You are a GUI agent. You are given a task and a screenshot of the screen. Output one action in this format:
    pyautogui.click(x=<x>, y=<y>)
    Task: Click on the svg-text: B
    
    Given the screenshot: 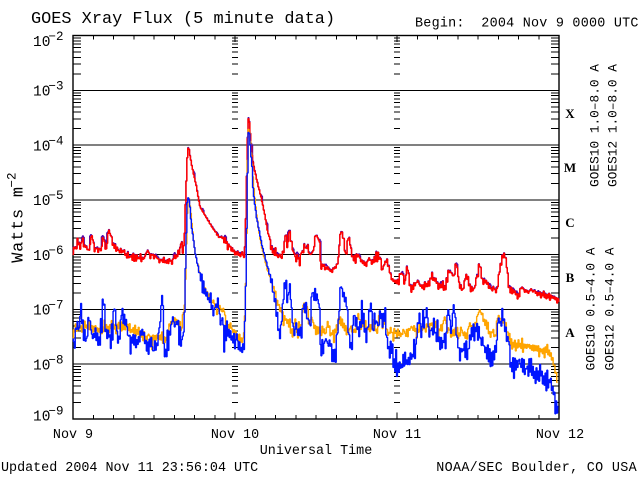 What is the action you would take?
    pyautogui.click(x=570, y=277)
    